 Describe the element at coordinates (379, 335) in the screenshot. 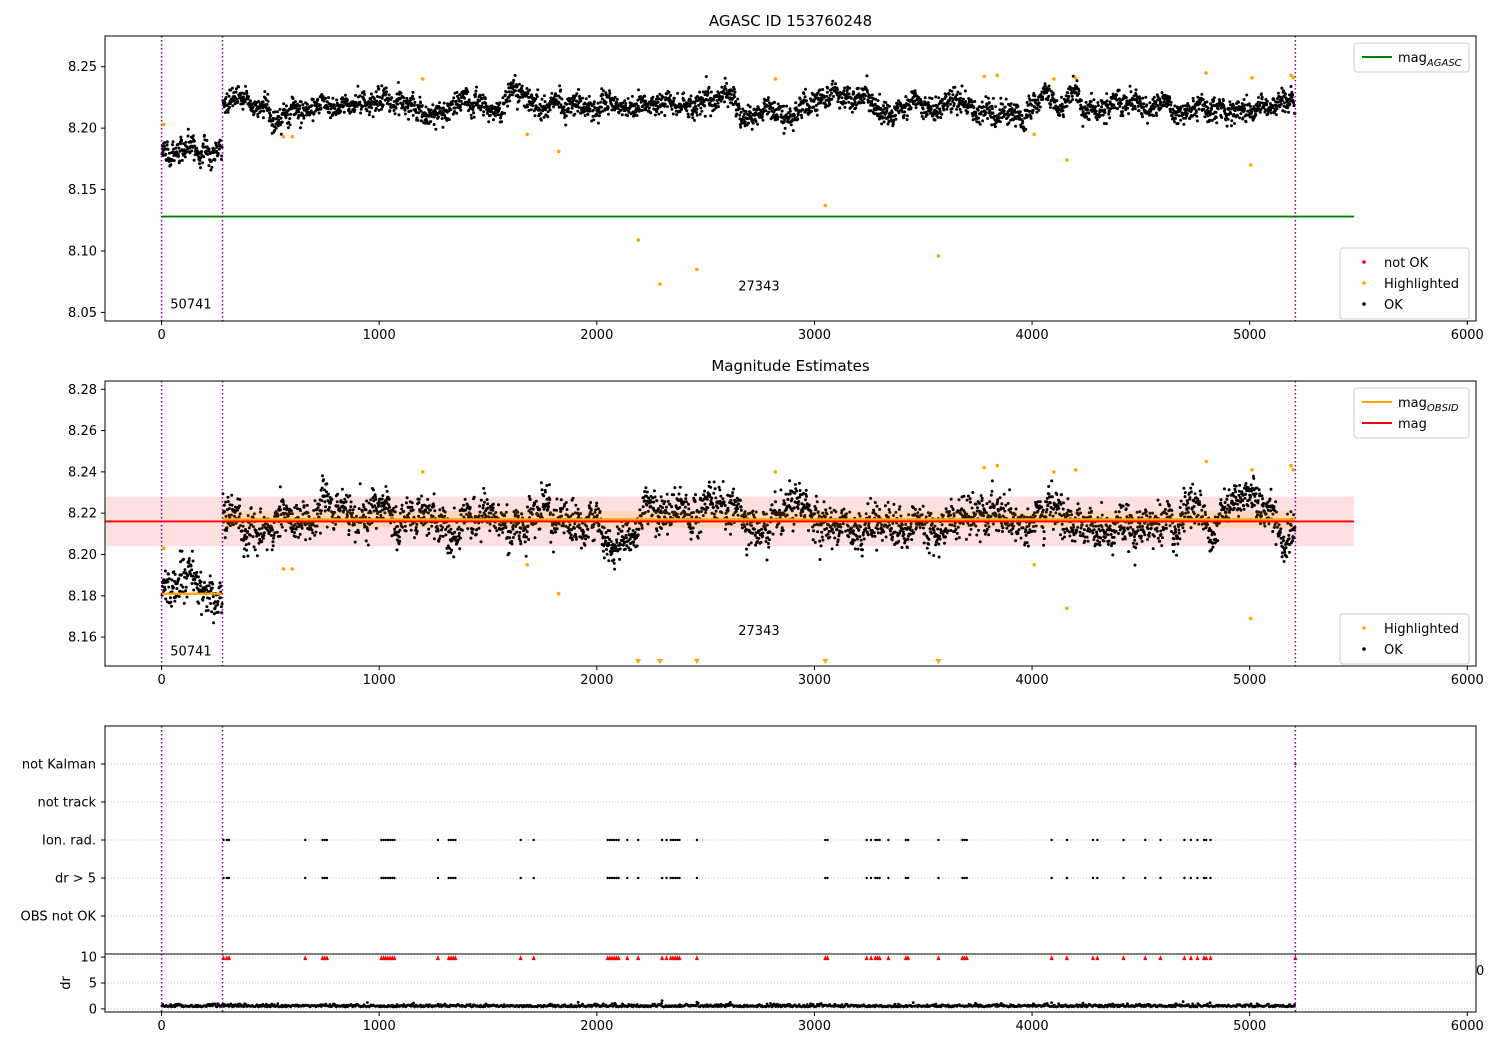

I see `x-tick-label: 1000` at that location.